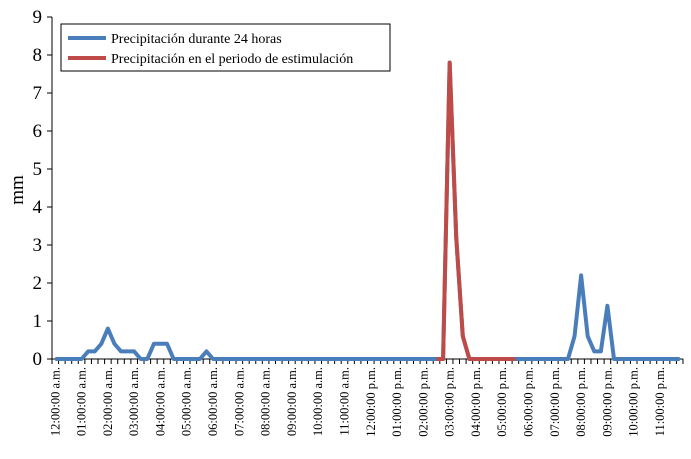 The image size is (691, 459). What do you see at coordinates (607, 402) in the screenshot?
I see `x-tick-label: 09:00:00 p.m.` at bounding box center [607, 402].